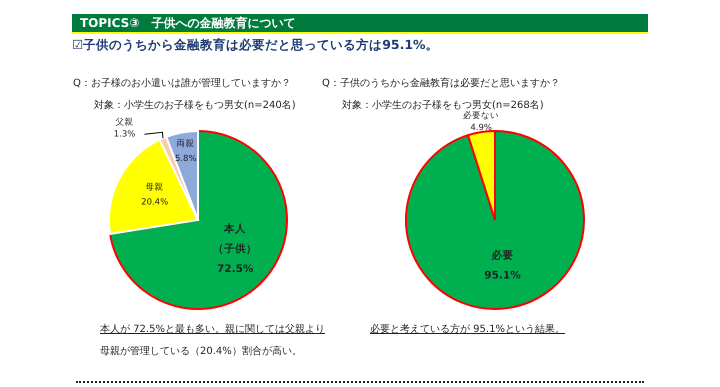 The height and width of the screenshot is (387, 720). What do you see at coordinates (443, 104) in the screenshot?
I see `text: 対象：小学生のお子様をもつ男女(n=268名)` at bounding box center [443, 104].